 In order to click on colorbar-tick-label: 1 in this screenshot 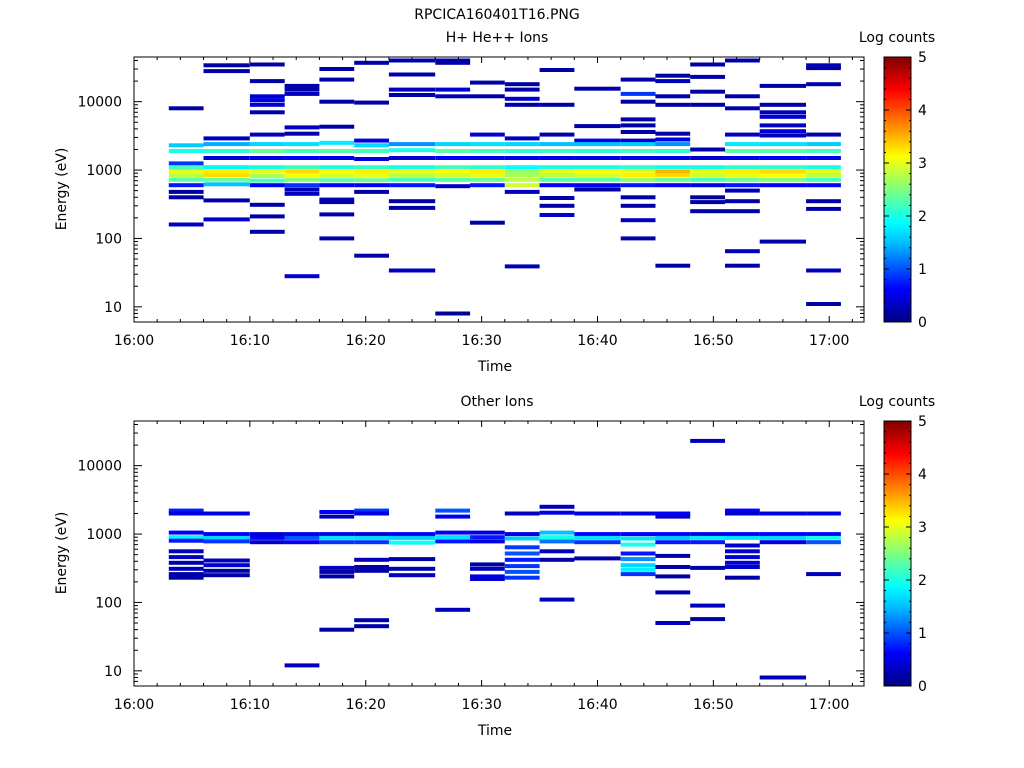, I will do `click(922, 634)`.